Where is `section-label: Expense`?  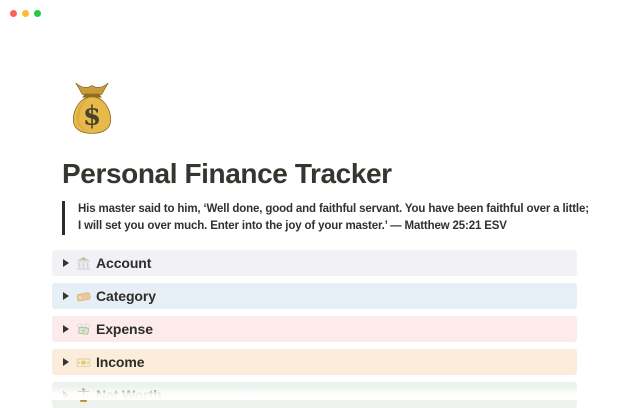 section-label: Expense is located at coordinates (124, 329).